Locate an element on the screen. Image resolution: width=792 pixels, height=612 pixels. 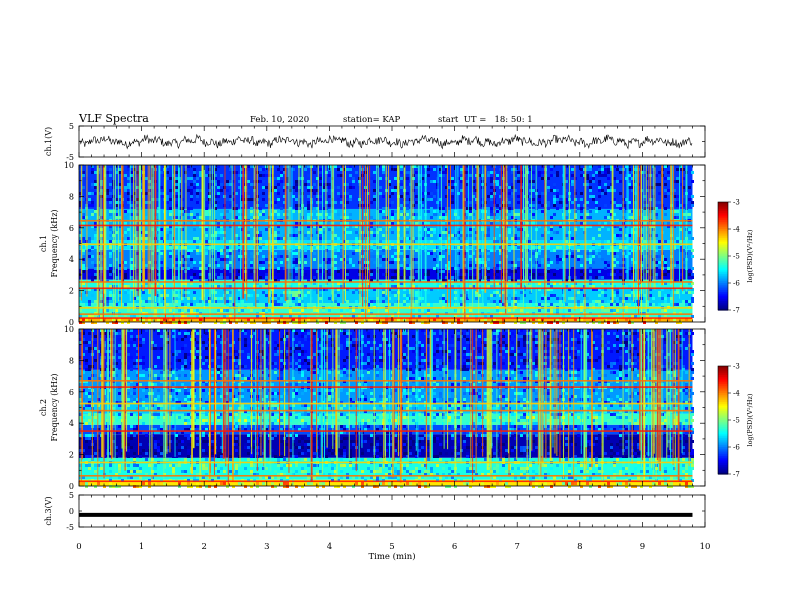
ch1-freq-tick-label: 0 is located at coordinates (71, 322).